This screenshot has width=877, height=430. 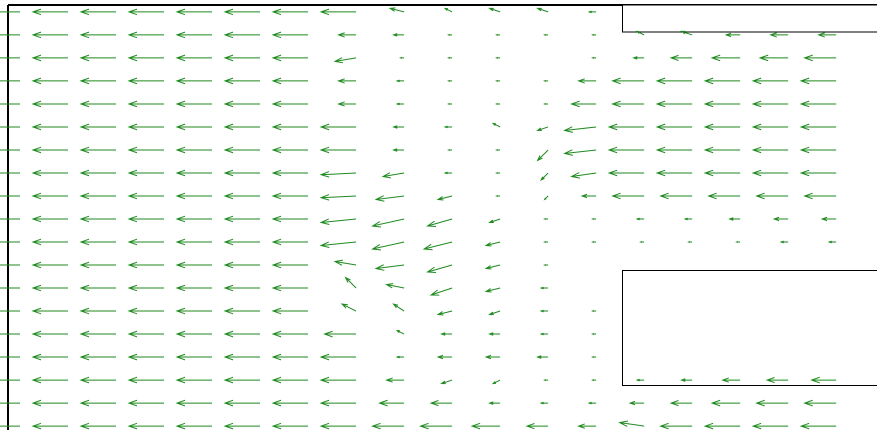 What do you see at coordinates (749, 18) in the screenshot?
I see `obstacle-top` at bounding box center [749, 18].